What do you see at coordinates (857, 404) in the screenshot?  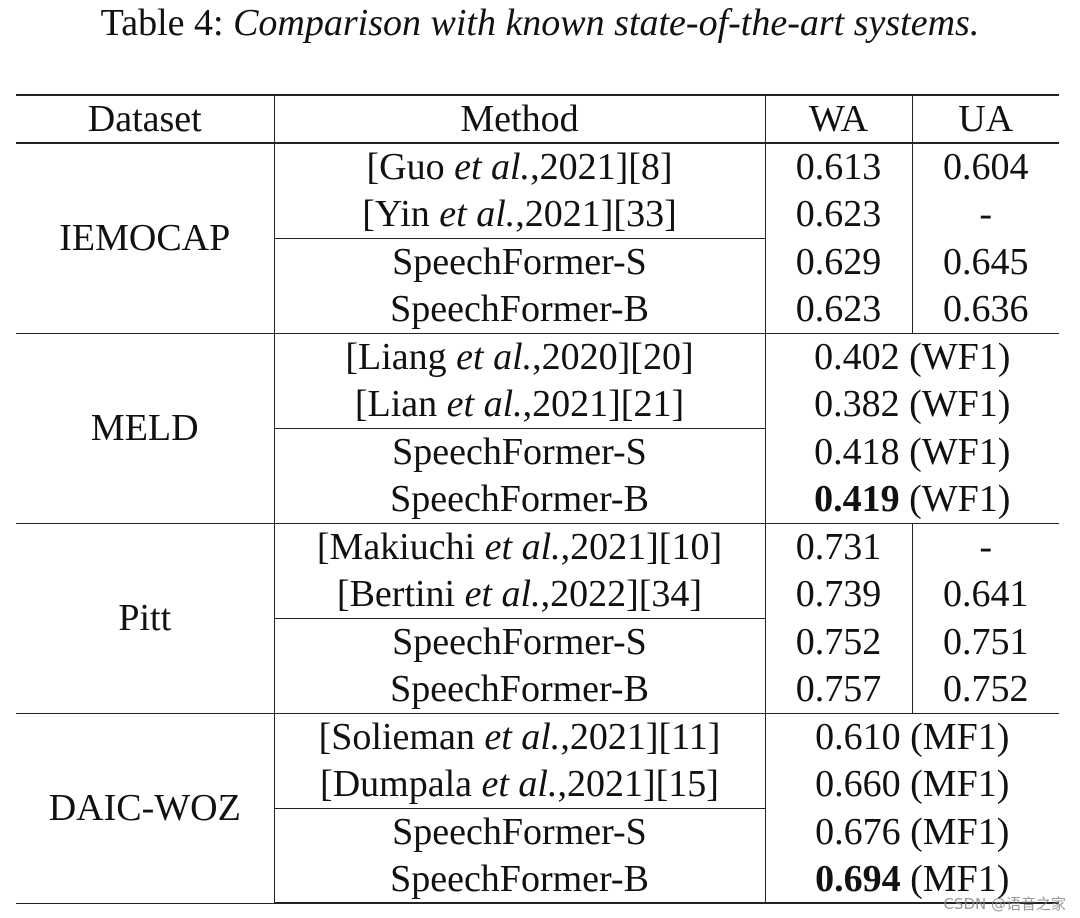 I see `score-value: 0.382` at bounding box center [857, 404].